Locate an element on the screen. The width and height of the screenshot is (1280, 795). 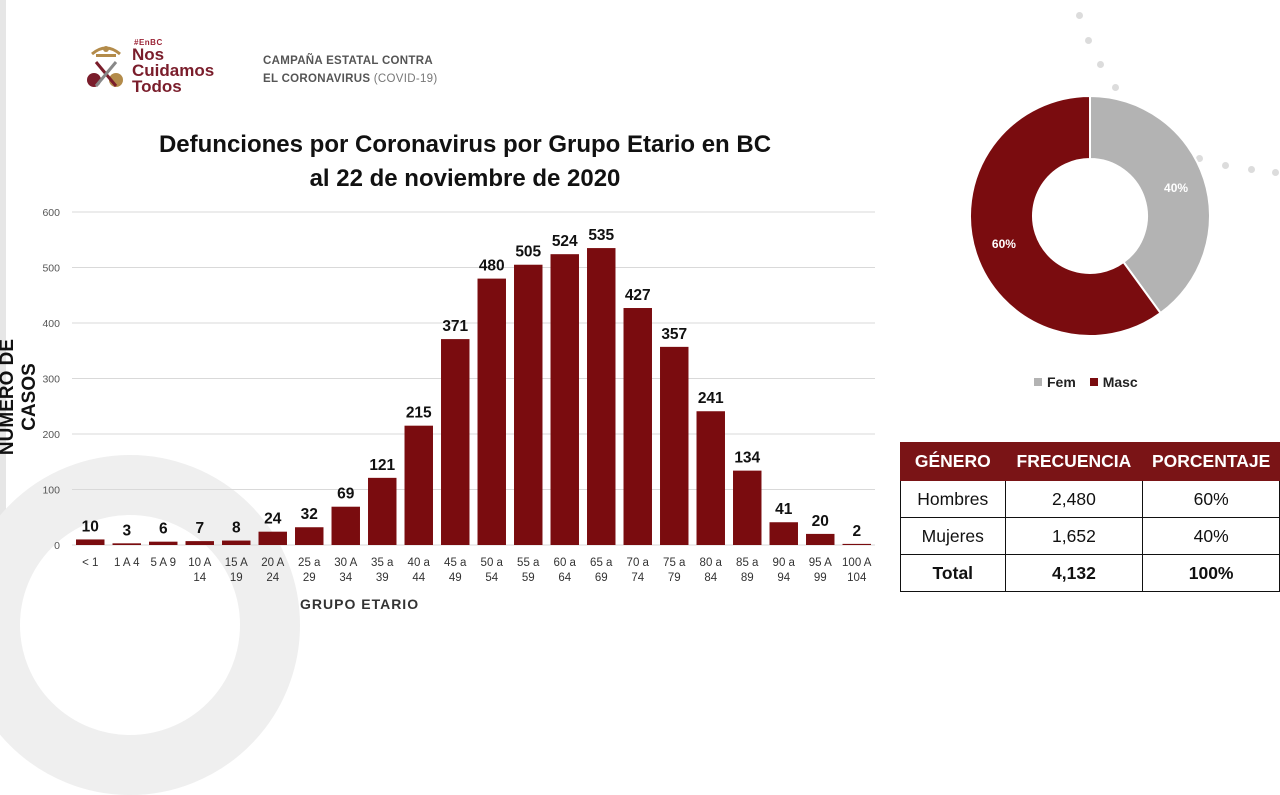
x-tick-label: 49 is located at coordinates (455, 578).